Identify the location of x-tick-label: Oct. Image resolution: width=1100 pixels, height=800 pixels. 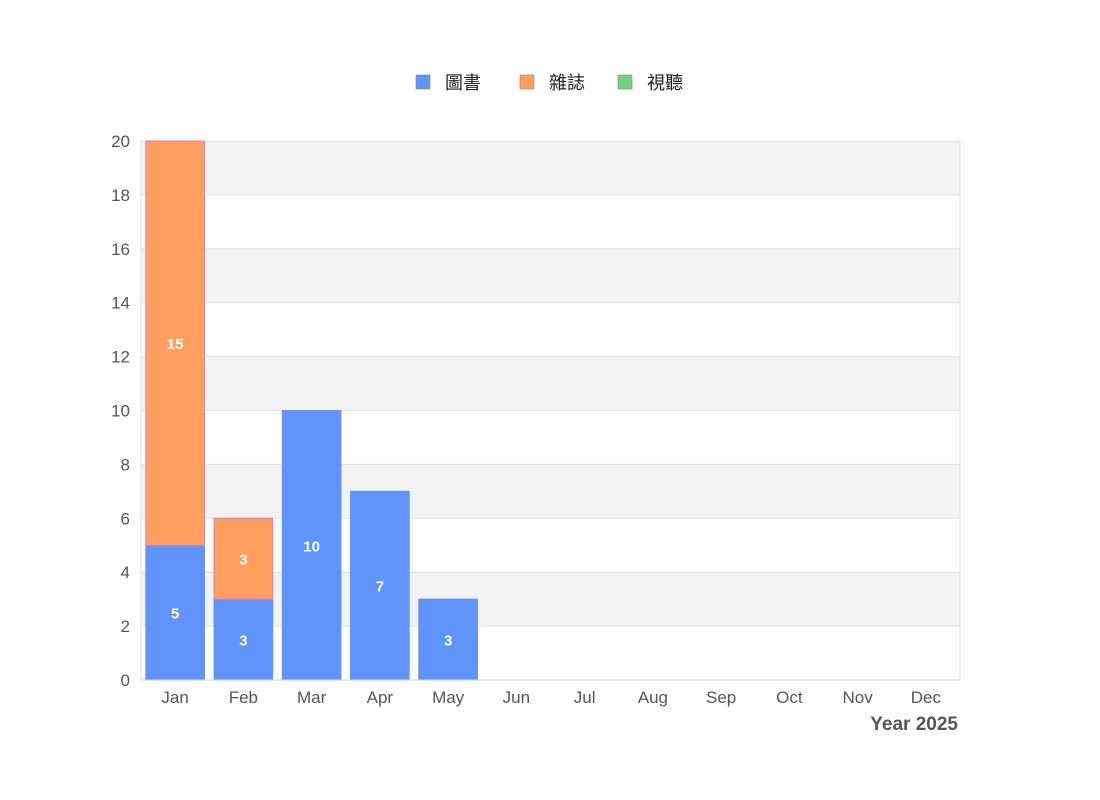
(789, 697).